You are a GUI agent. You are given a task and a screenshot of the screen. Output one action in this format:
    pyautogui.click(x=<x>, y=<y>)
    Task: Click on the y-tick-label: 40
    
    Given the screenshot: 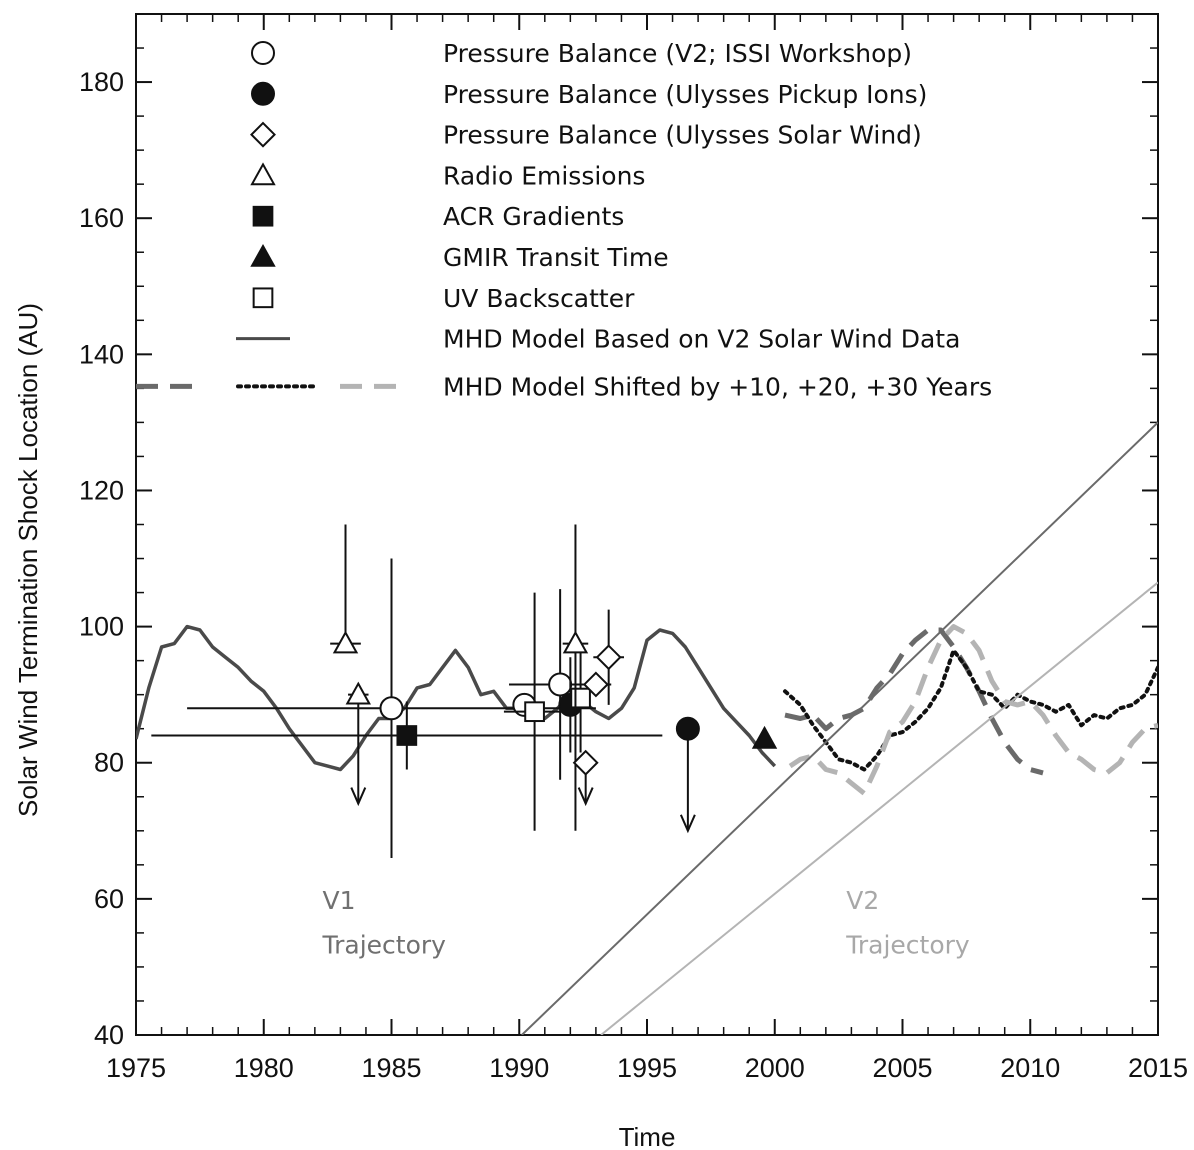 What is the action you would take?
    pyautogui.click(x=109, y=1035)
    